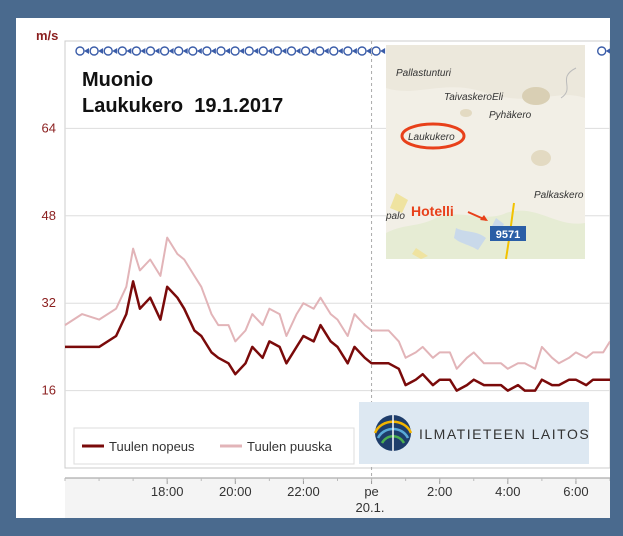 The width and height of the screenshot is (623, 536). What do you see at coordinates (474, 97) in the screenshot?
I see `map-label-taivaskero: TaivaskeroEli` at bounding box center [474, 97].